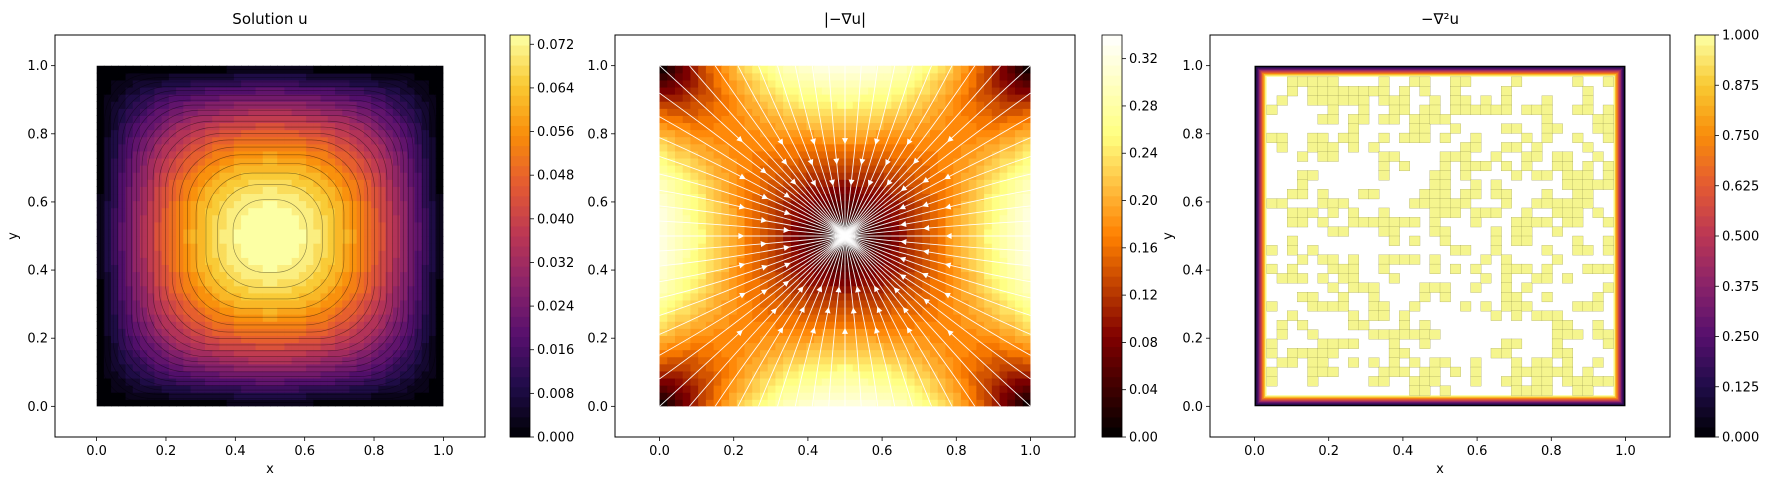 The width and height of the screenshot is (1773, 490). Describe the element at coordinates (520, 352) in the screenshot. I see `colorbar-swatch` at that location.